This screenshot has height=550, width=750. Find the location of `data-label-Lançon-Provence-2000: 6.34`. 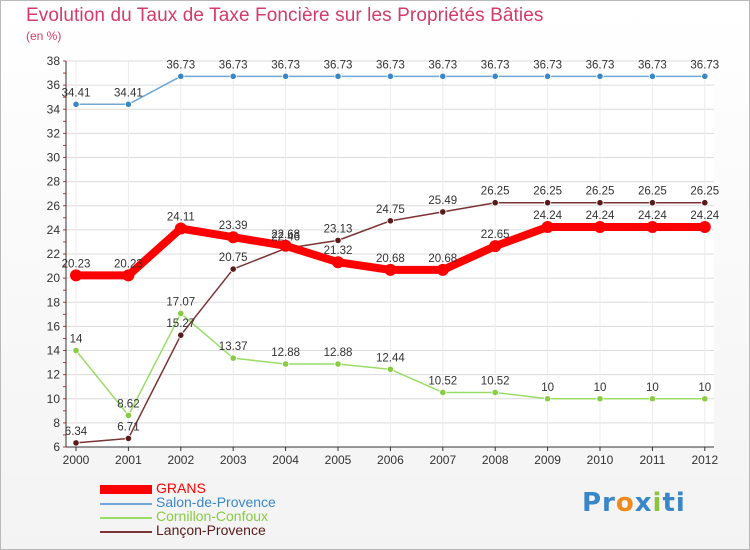

data-label-Lançon-Provence-2000: 6.34 is located at coordinates (76, 432).